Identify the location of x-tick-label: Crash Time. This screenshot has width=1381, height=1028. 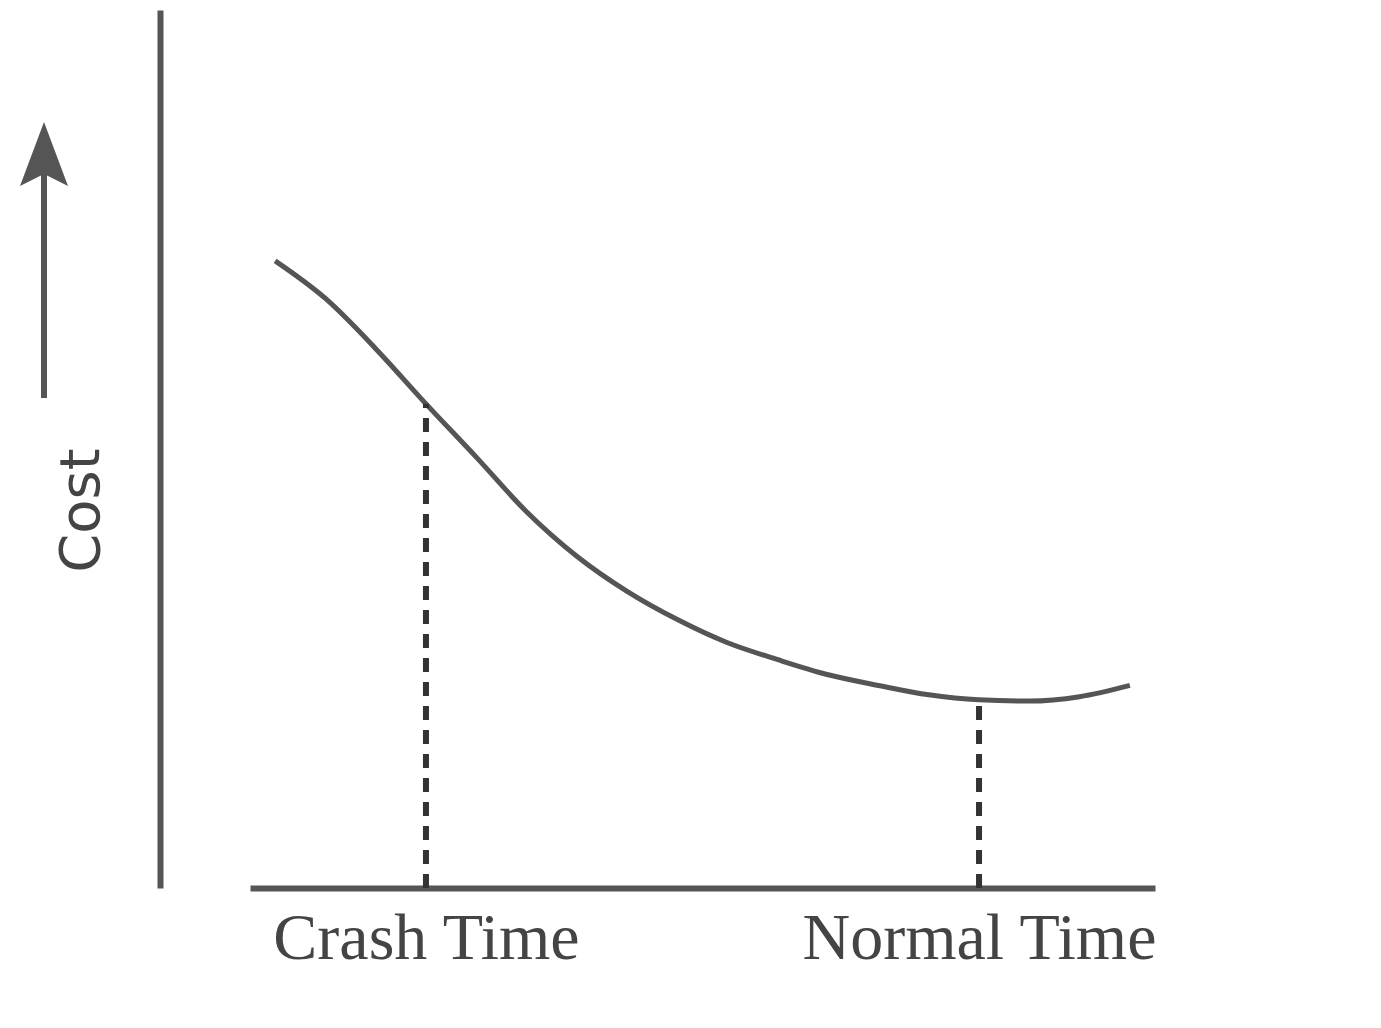
(426, 936).